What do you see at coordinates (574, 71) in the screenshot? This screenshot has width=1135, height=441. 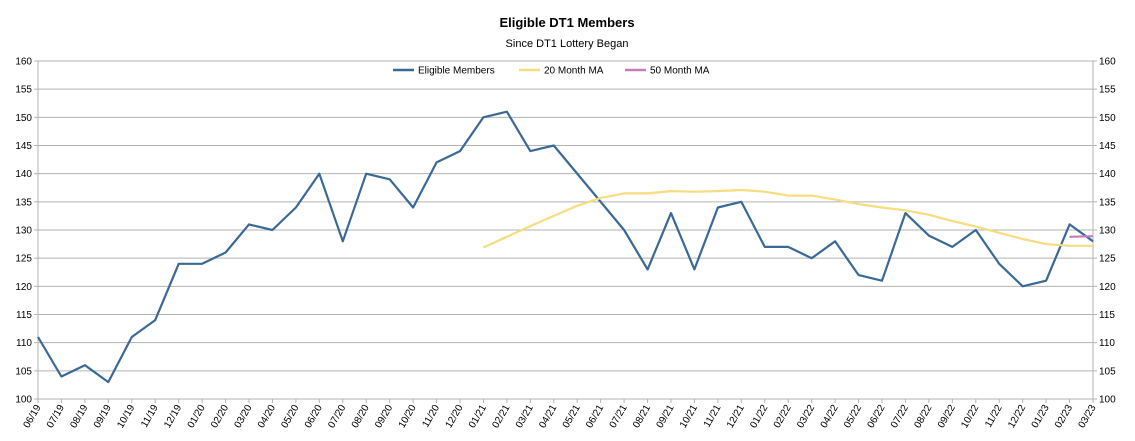 I see `legend-label: 20 Month MA` at bounding box center [574, 71].